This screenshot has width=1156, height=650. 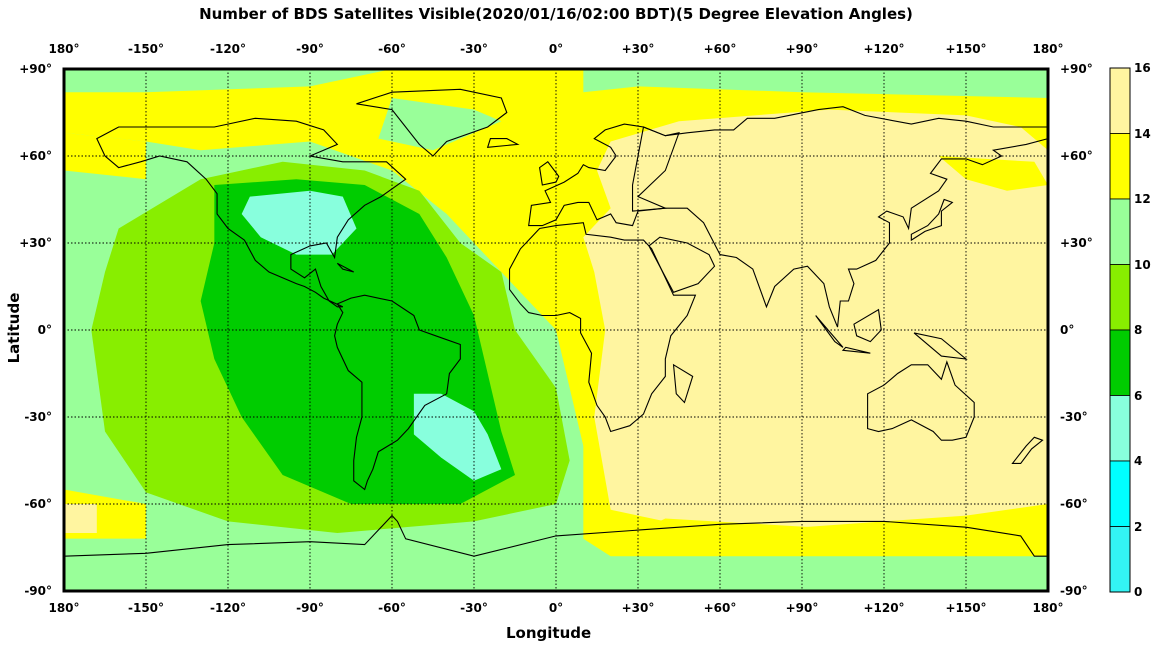 I want to click on longitude-tick-top: +30°, so click(x=638, y=49).